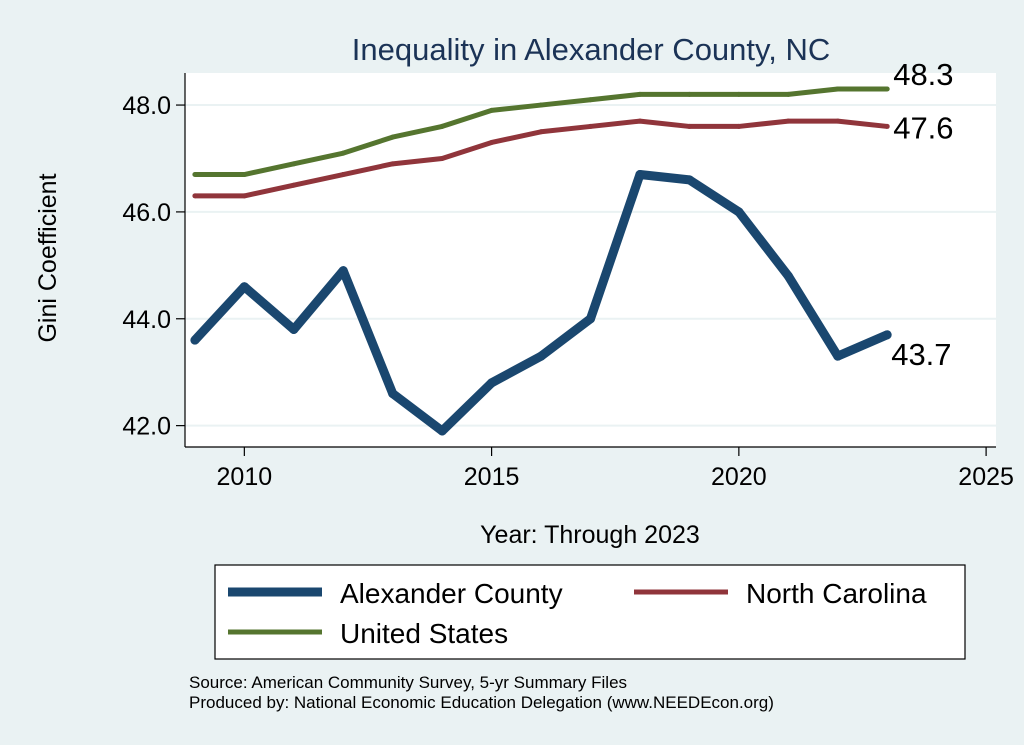  What do you see at coordinates (244, 196) in the screenshot?
I see `data-point-north-carolina-2010` at bounding box center [244, 196].